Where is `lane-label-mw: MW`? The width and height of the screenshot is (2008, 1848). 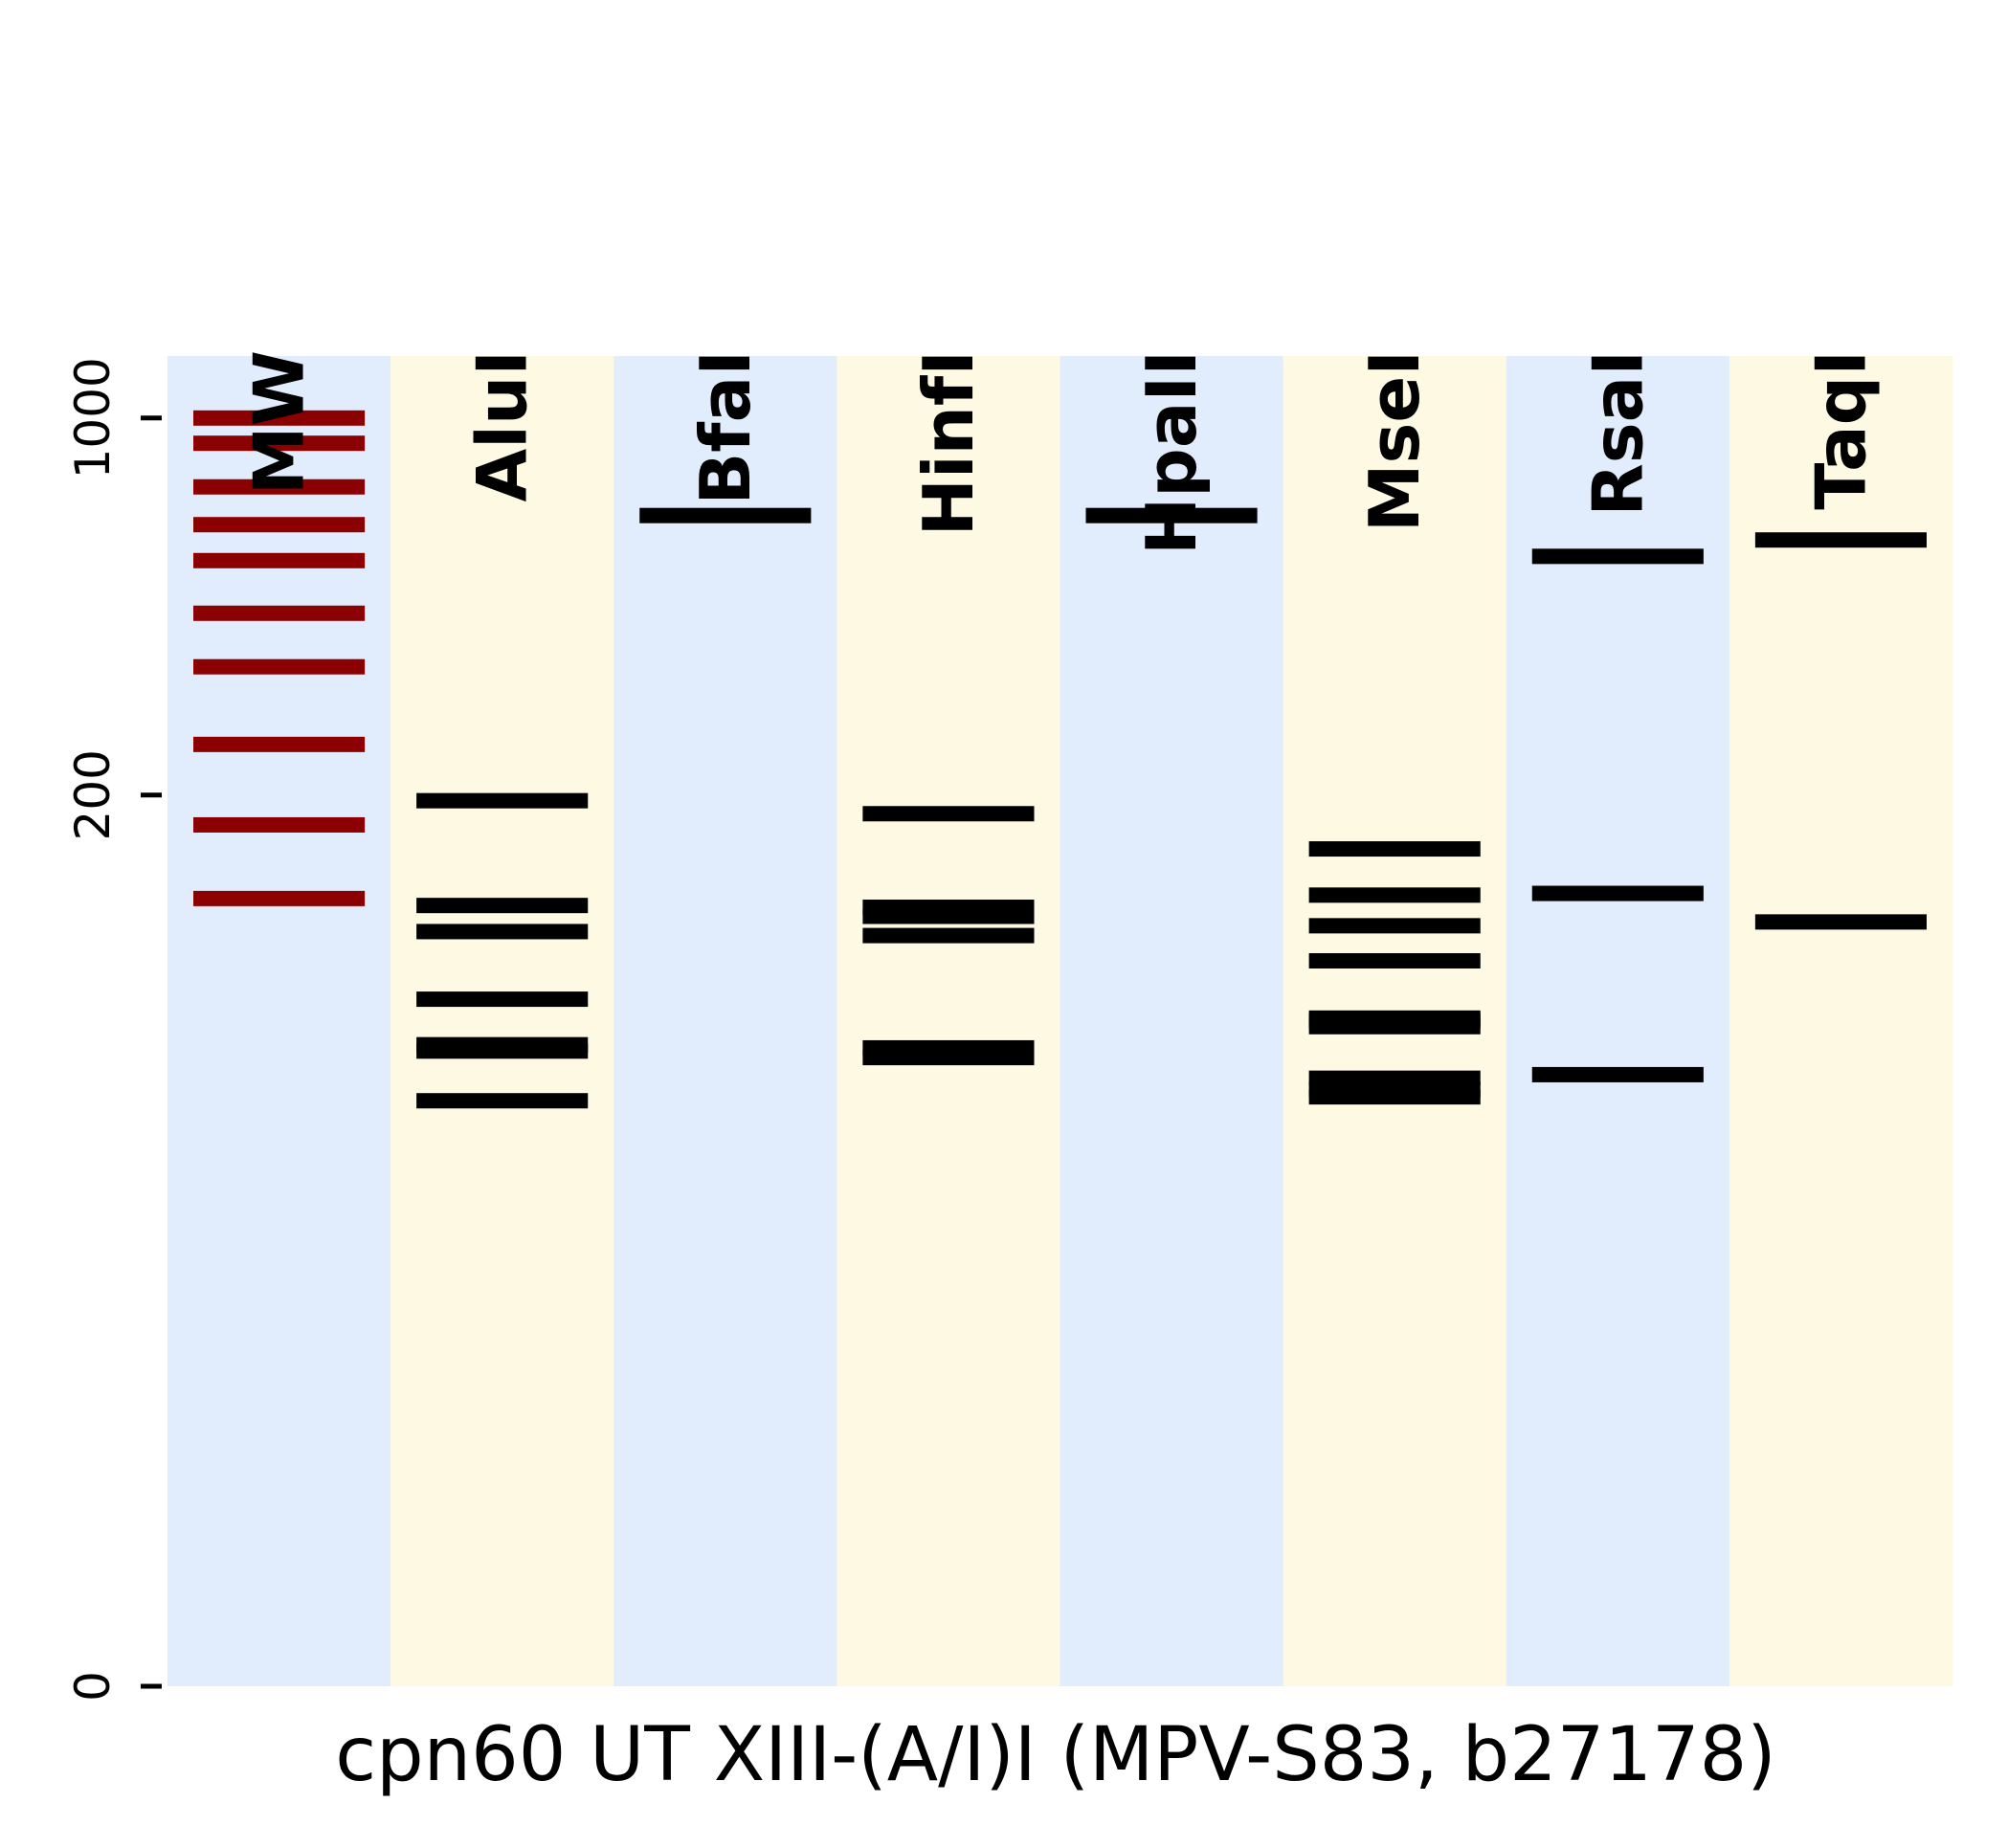 lane-label-mw: MW is located at coordinates (279, 423).